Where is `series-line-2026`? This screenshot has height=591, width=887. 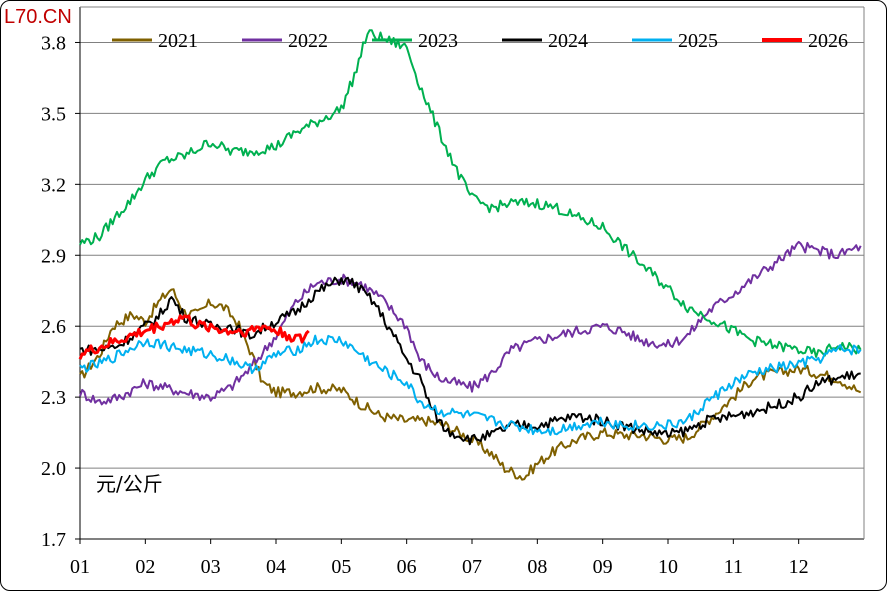 series-line-2026 is located at coordinates (194, 337).